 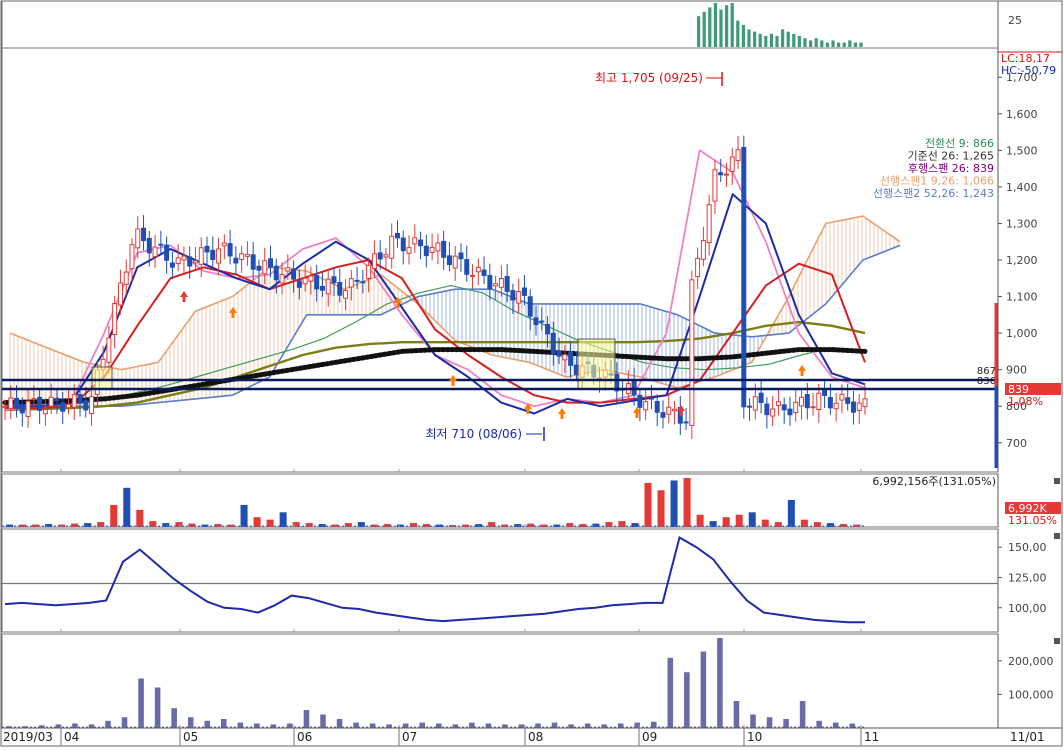 What do you see at coordinates (1031, 661) in the screenshot?
I see `bar-panel-tick-label: 200,000` at bounding box center [1031, 661].